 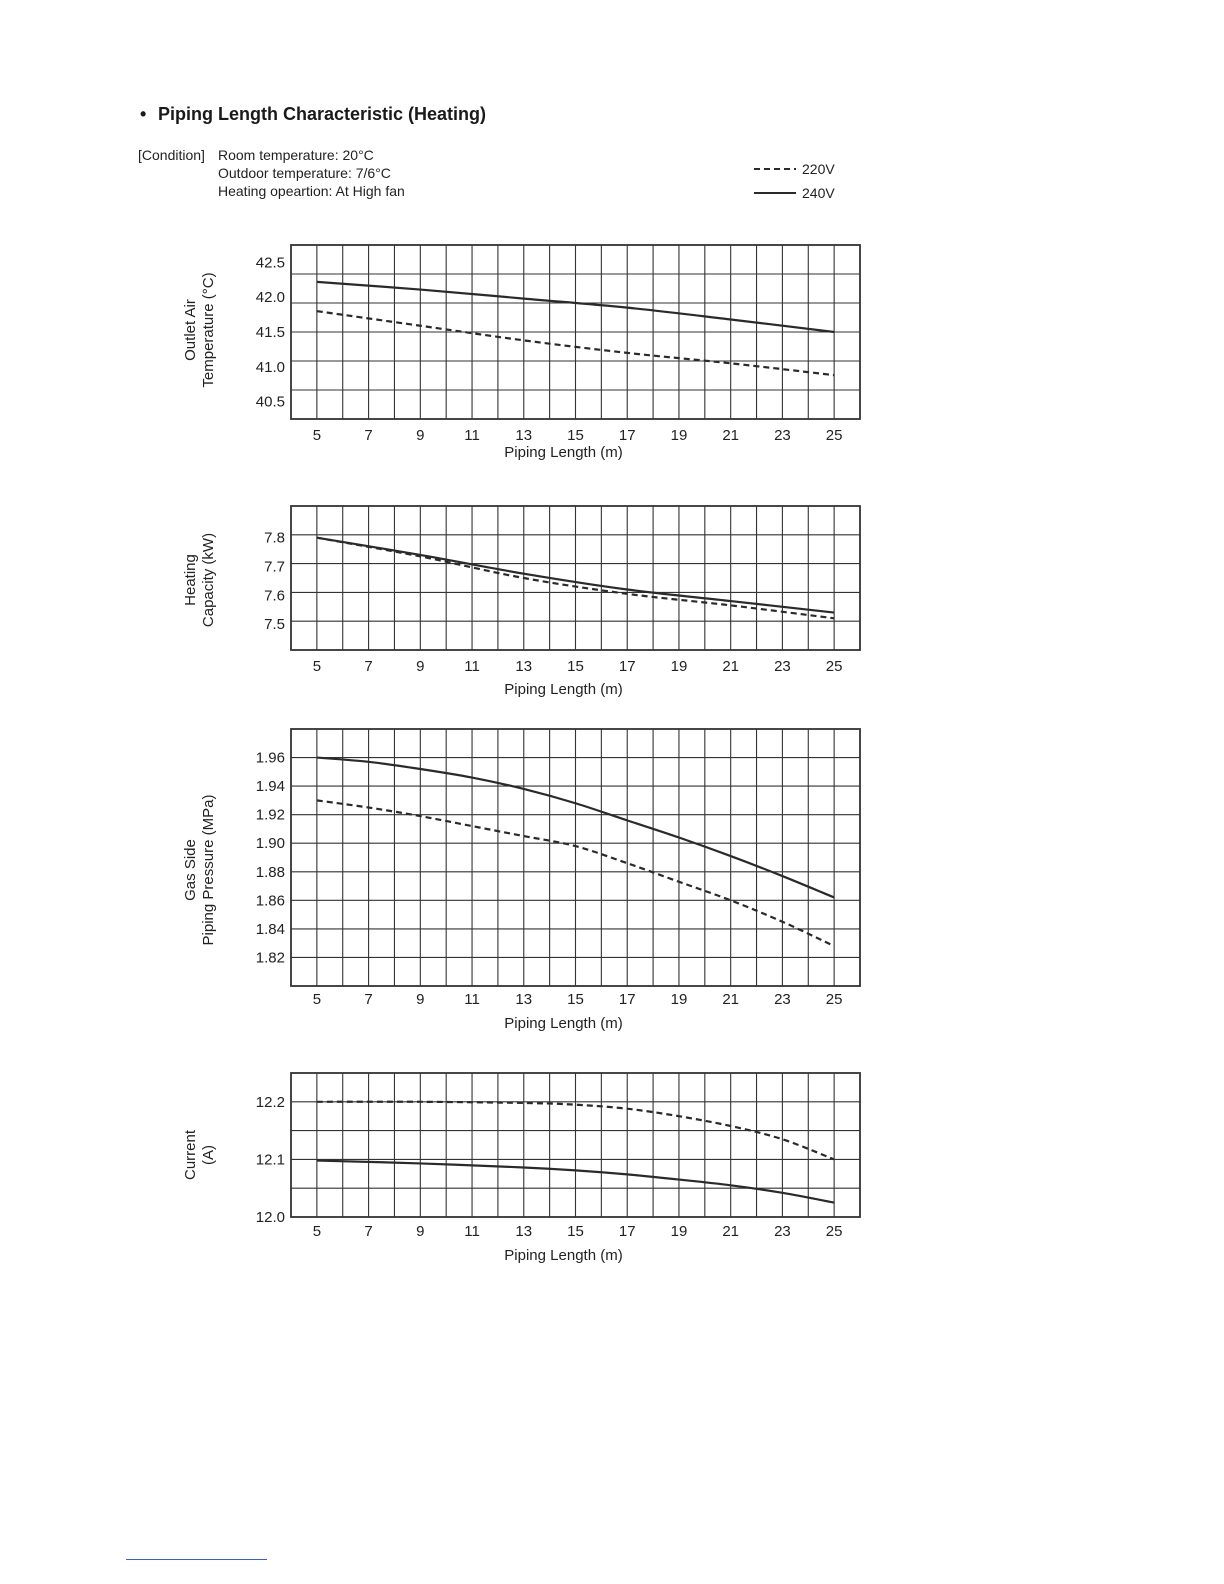 What do you see at coordinates (270, 367) in the screenshot?
I see `y-tick-label: 41.0` at bounding box center [270, 367].